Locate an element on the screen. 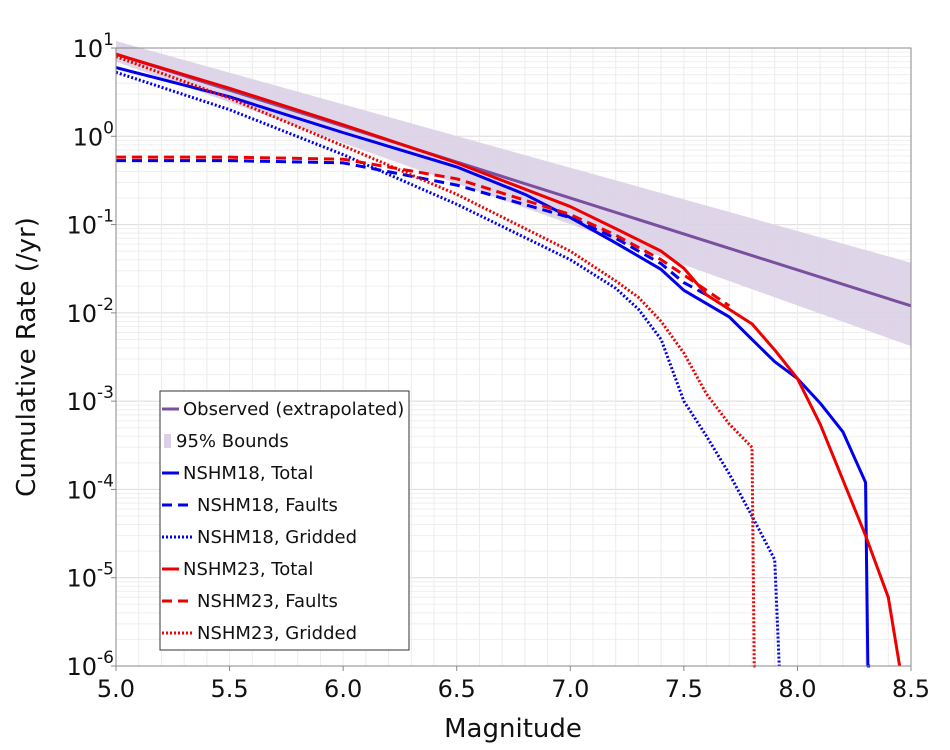 The height and width of the screenshot is (750, 950). legend-label: NSHM23, Gridded is located at coordinates (277, 633).